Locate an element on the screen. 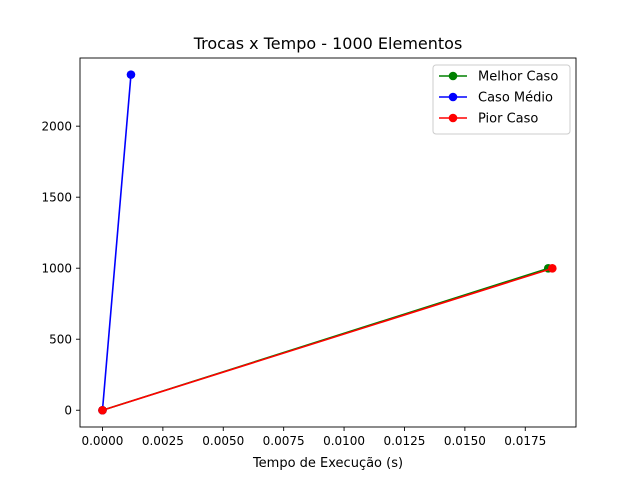  chart-title: Trocas x Tempo - 1000 Elementos is located at coordinates (328, 43).